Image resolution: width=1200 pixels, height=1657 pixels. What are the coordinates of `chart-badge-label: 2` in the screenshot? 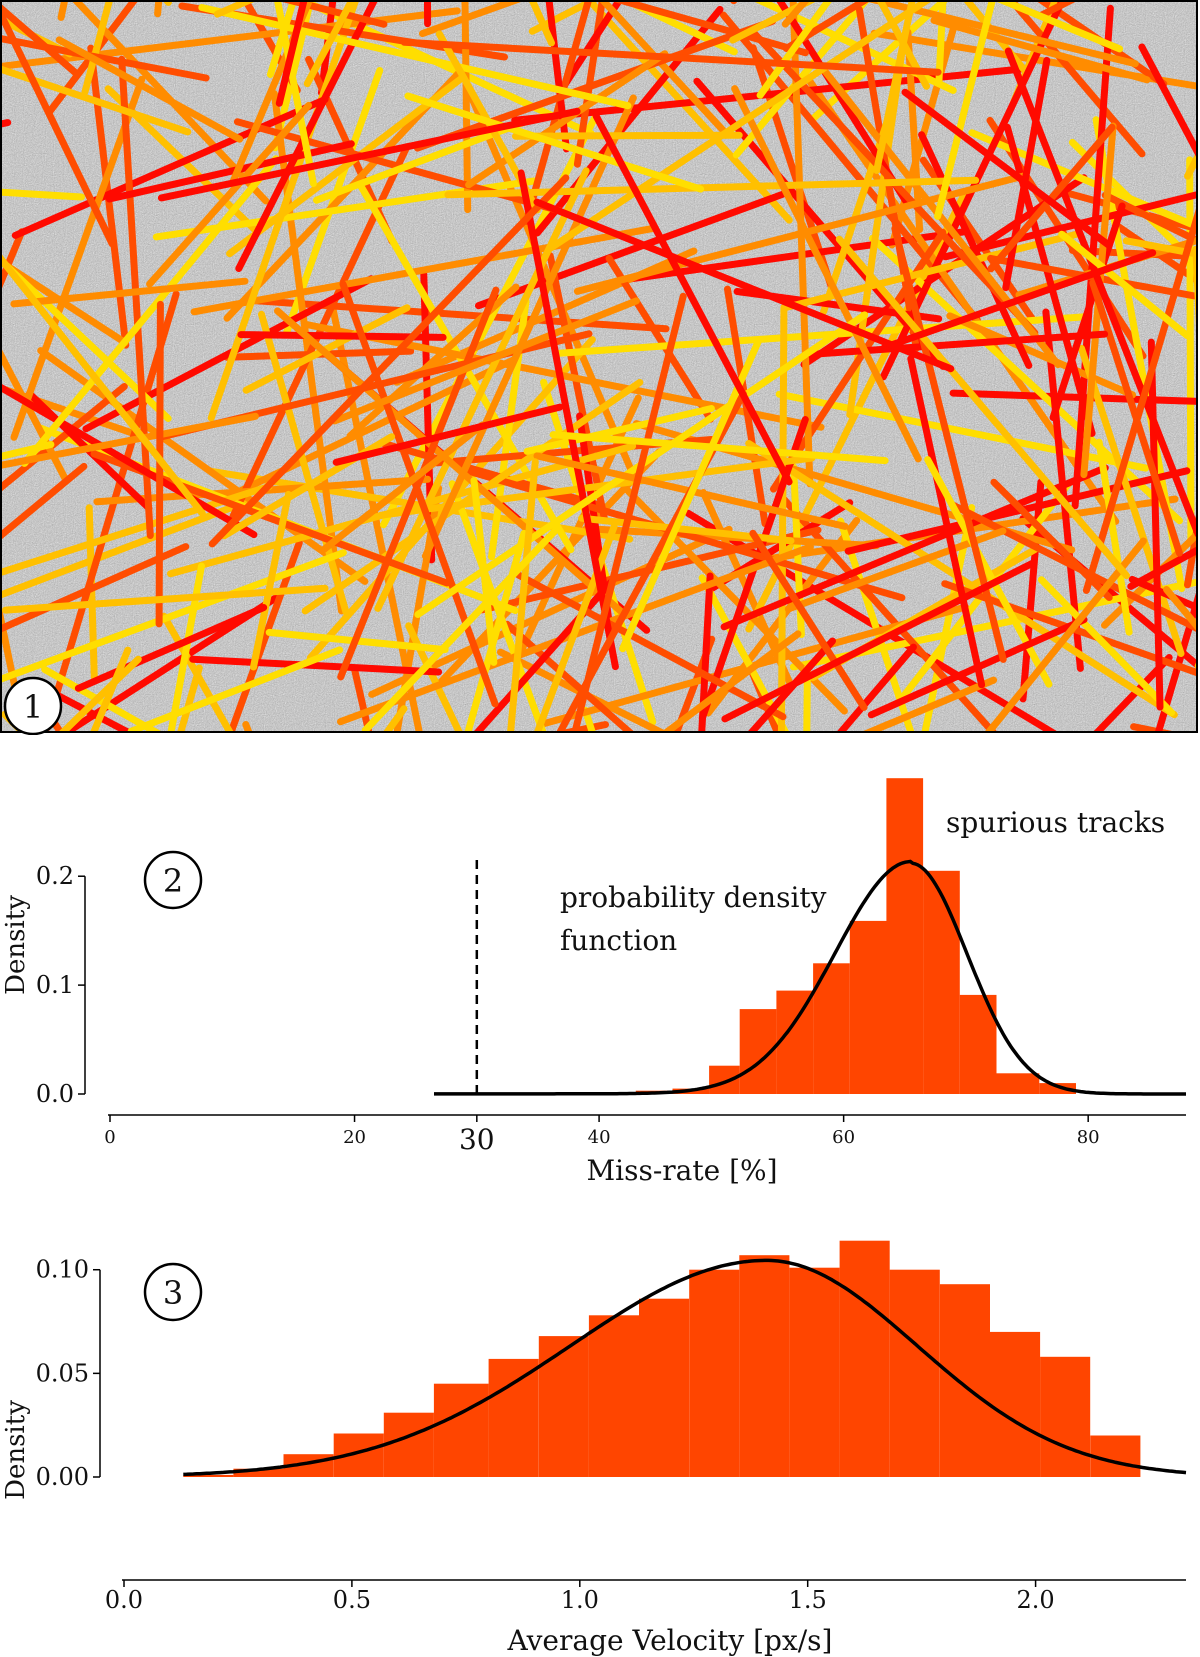 It's located at (173, 881).